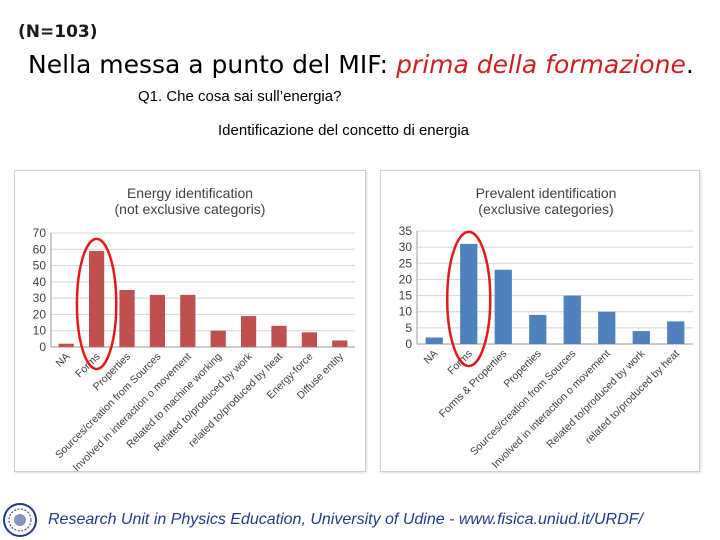  Describe the element at coordinates (40, 266) in the screenshot. I see `y-tick-label: 50` at that location.